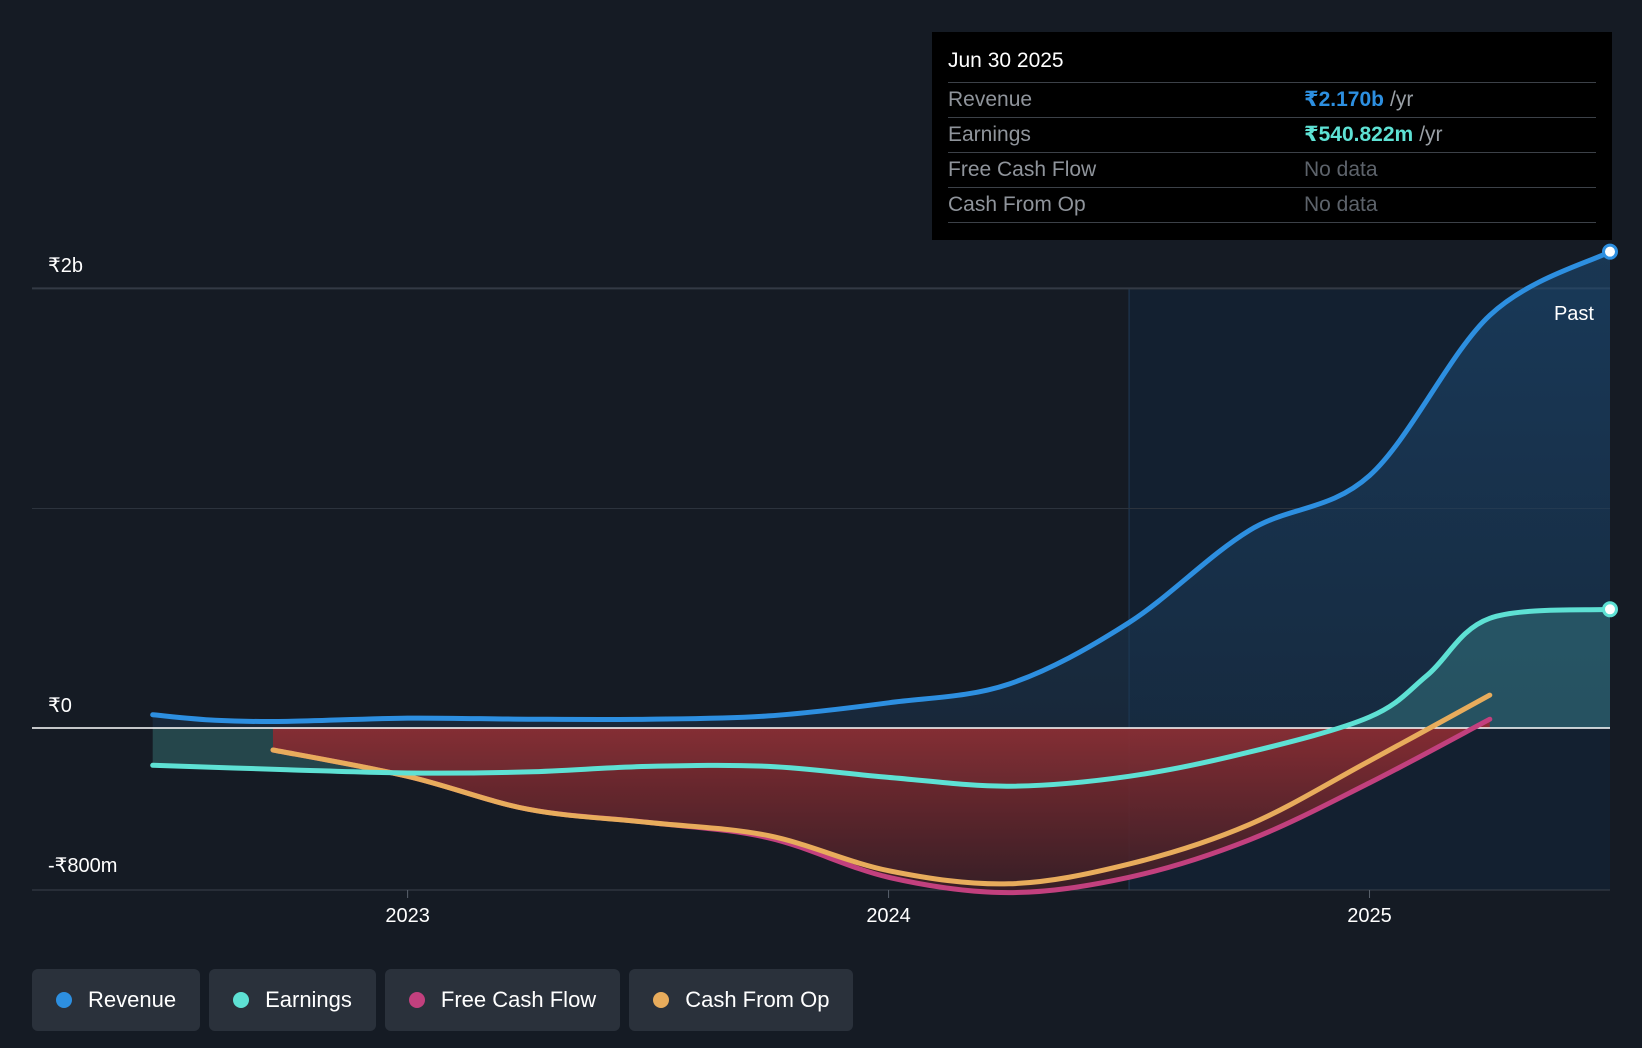 The image size is (1642, 1048). What do you see at coordinates (989, 134) in the screenshot?
I see `tooltip-label: Earnings` at bounding box center [989, 134].